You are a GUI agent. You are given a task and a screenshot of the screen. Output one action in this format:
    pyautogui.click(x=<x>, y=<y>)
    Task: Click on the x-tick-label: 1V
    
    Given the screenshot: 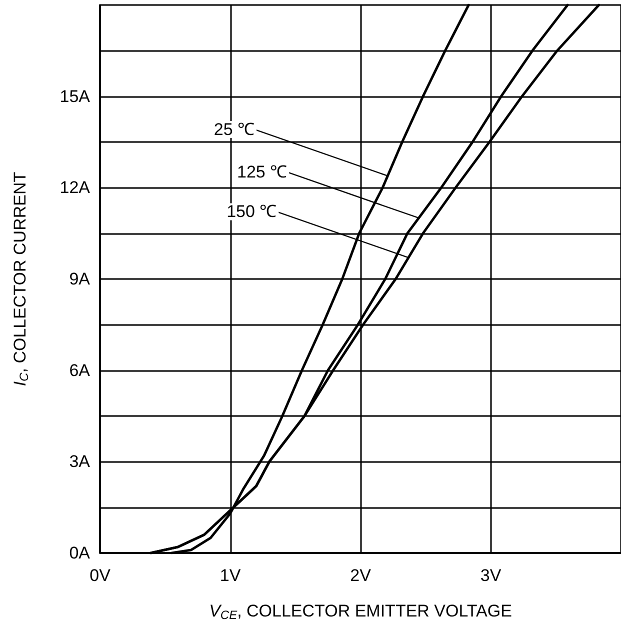 What is the action you would take?
    pyautogui.click(x=231, y=575)
    